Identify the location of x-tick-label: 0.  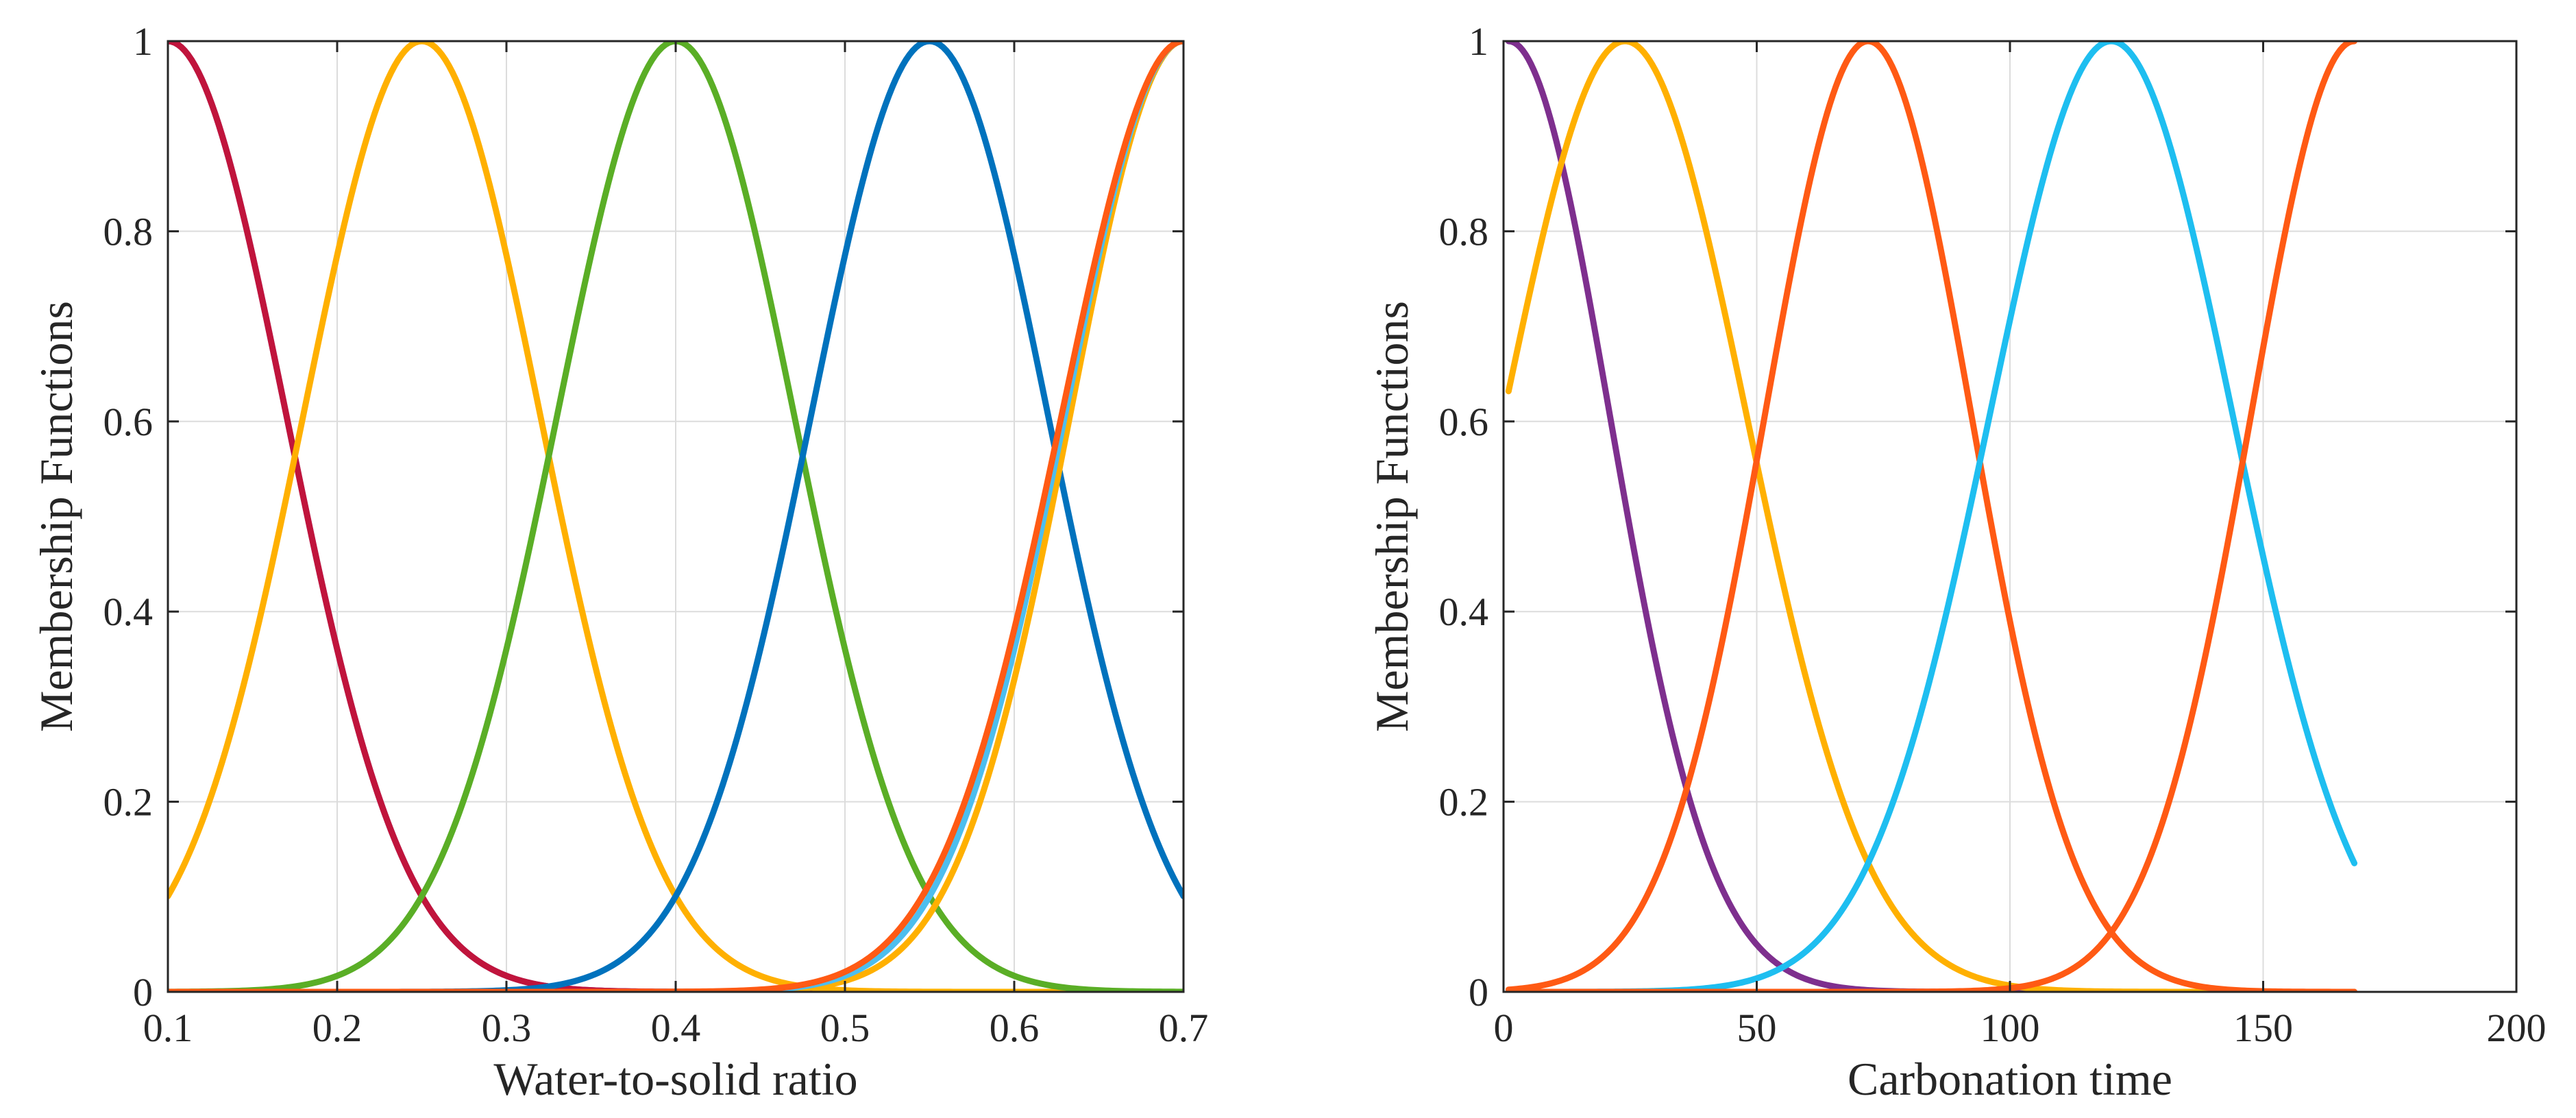
(1504, 1028).